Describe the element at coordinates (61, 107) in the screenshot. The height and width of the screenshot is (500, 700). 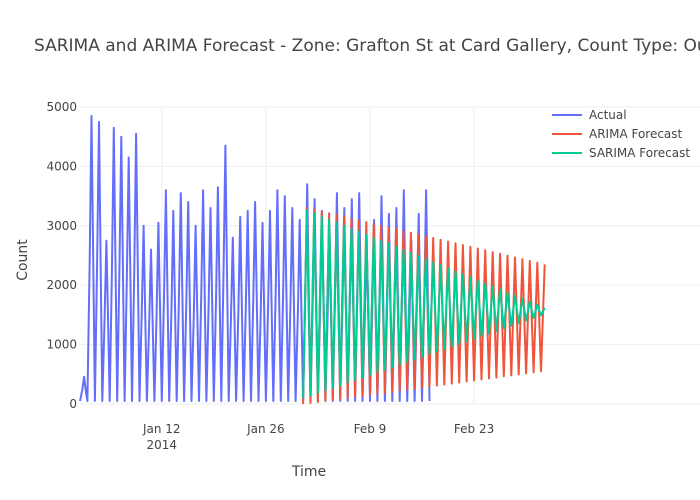
I see `y-tick-label: 5000` at that location.